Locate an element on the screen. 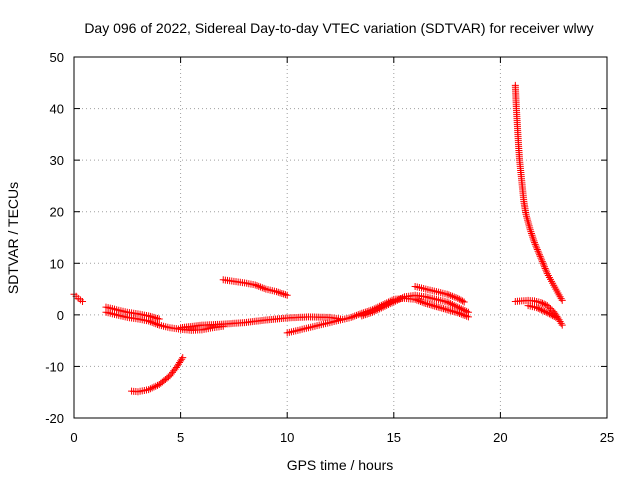  y-tick-label: 20 is located at coordinates (57, 212).